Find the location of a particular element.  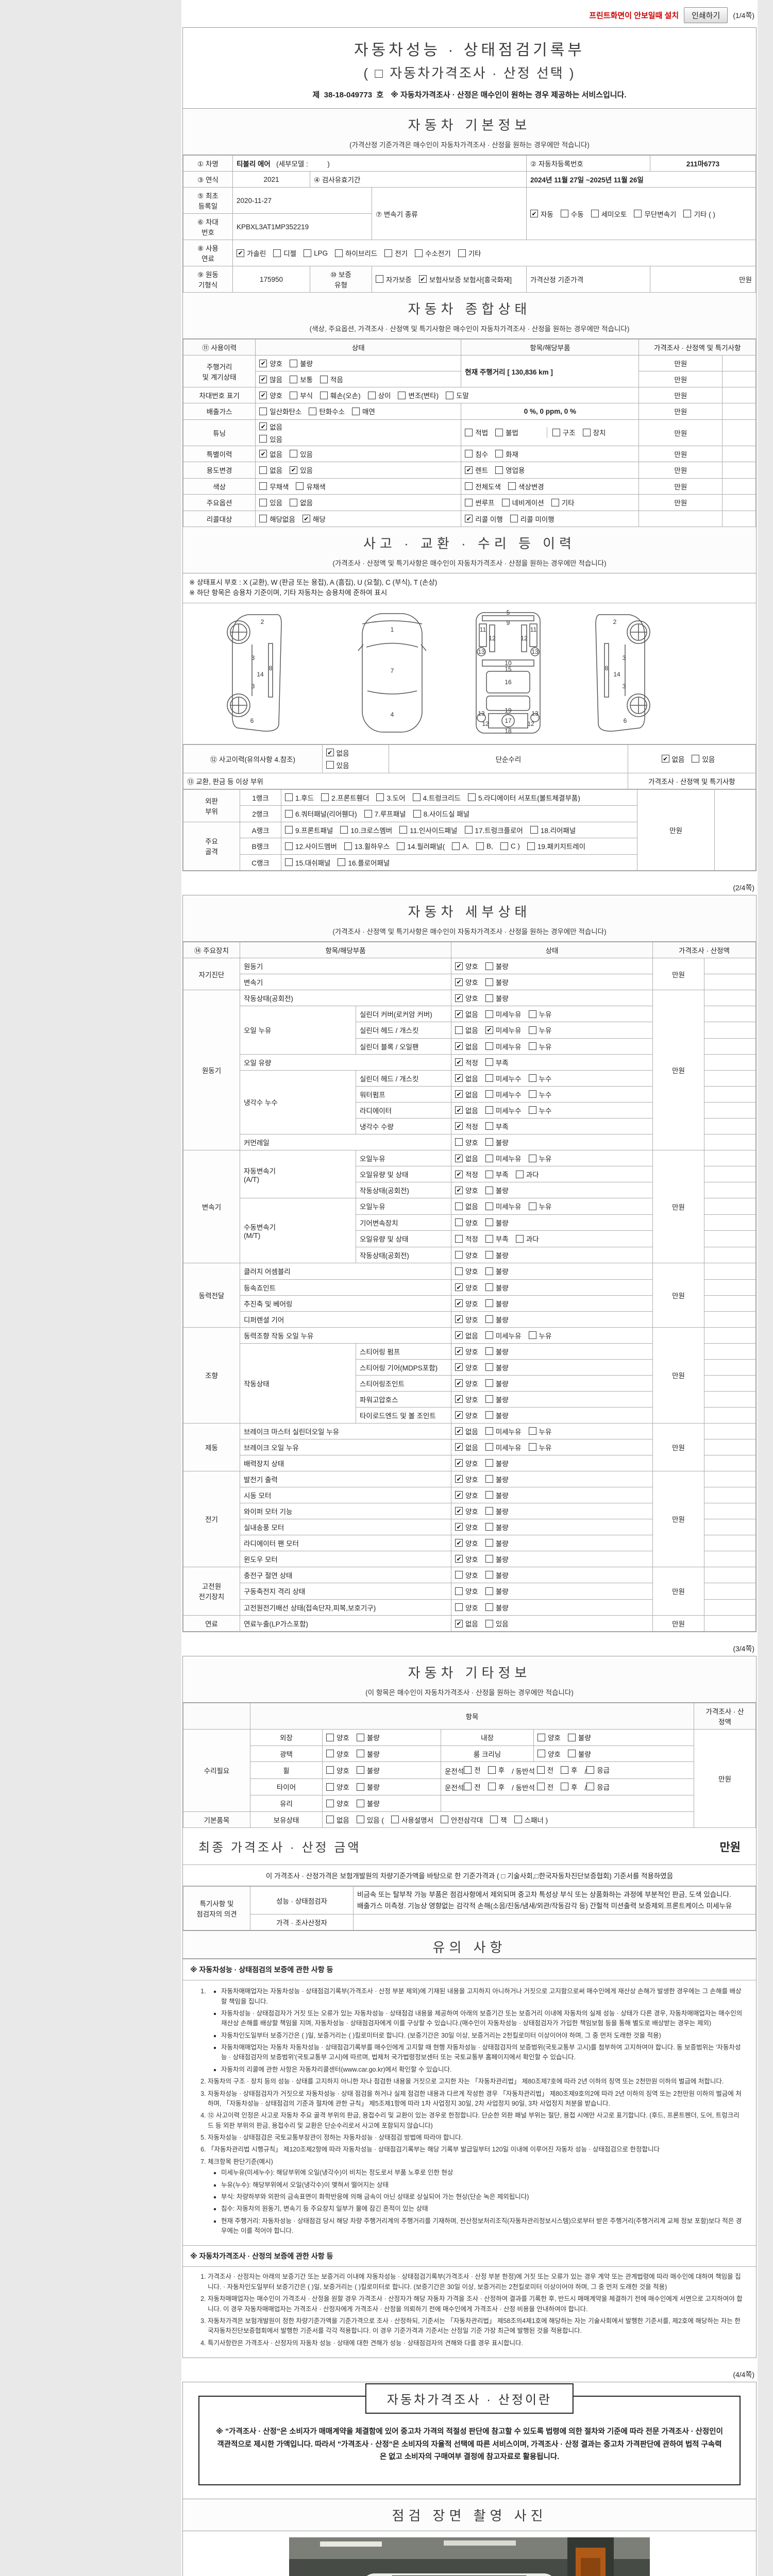

checkbox-option: 15.대쉬패널 is located at coordinates (307, 862).